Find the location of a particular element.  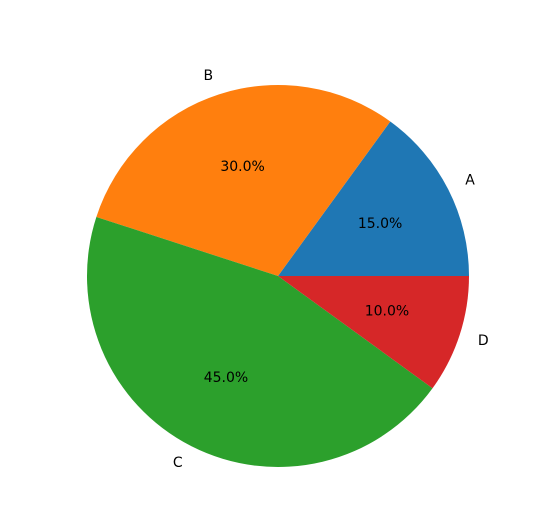

percent-label: 45.0% is located at coordinates (226, 378).